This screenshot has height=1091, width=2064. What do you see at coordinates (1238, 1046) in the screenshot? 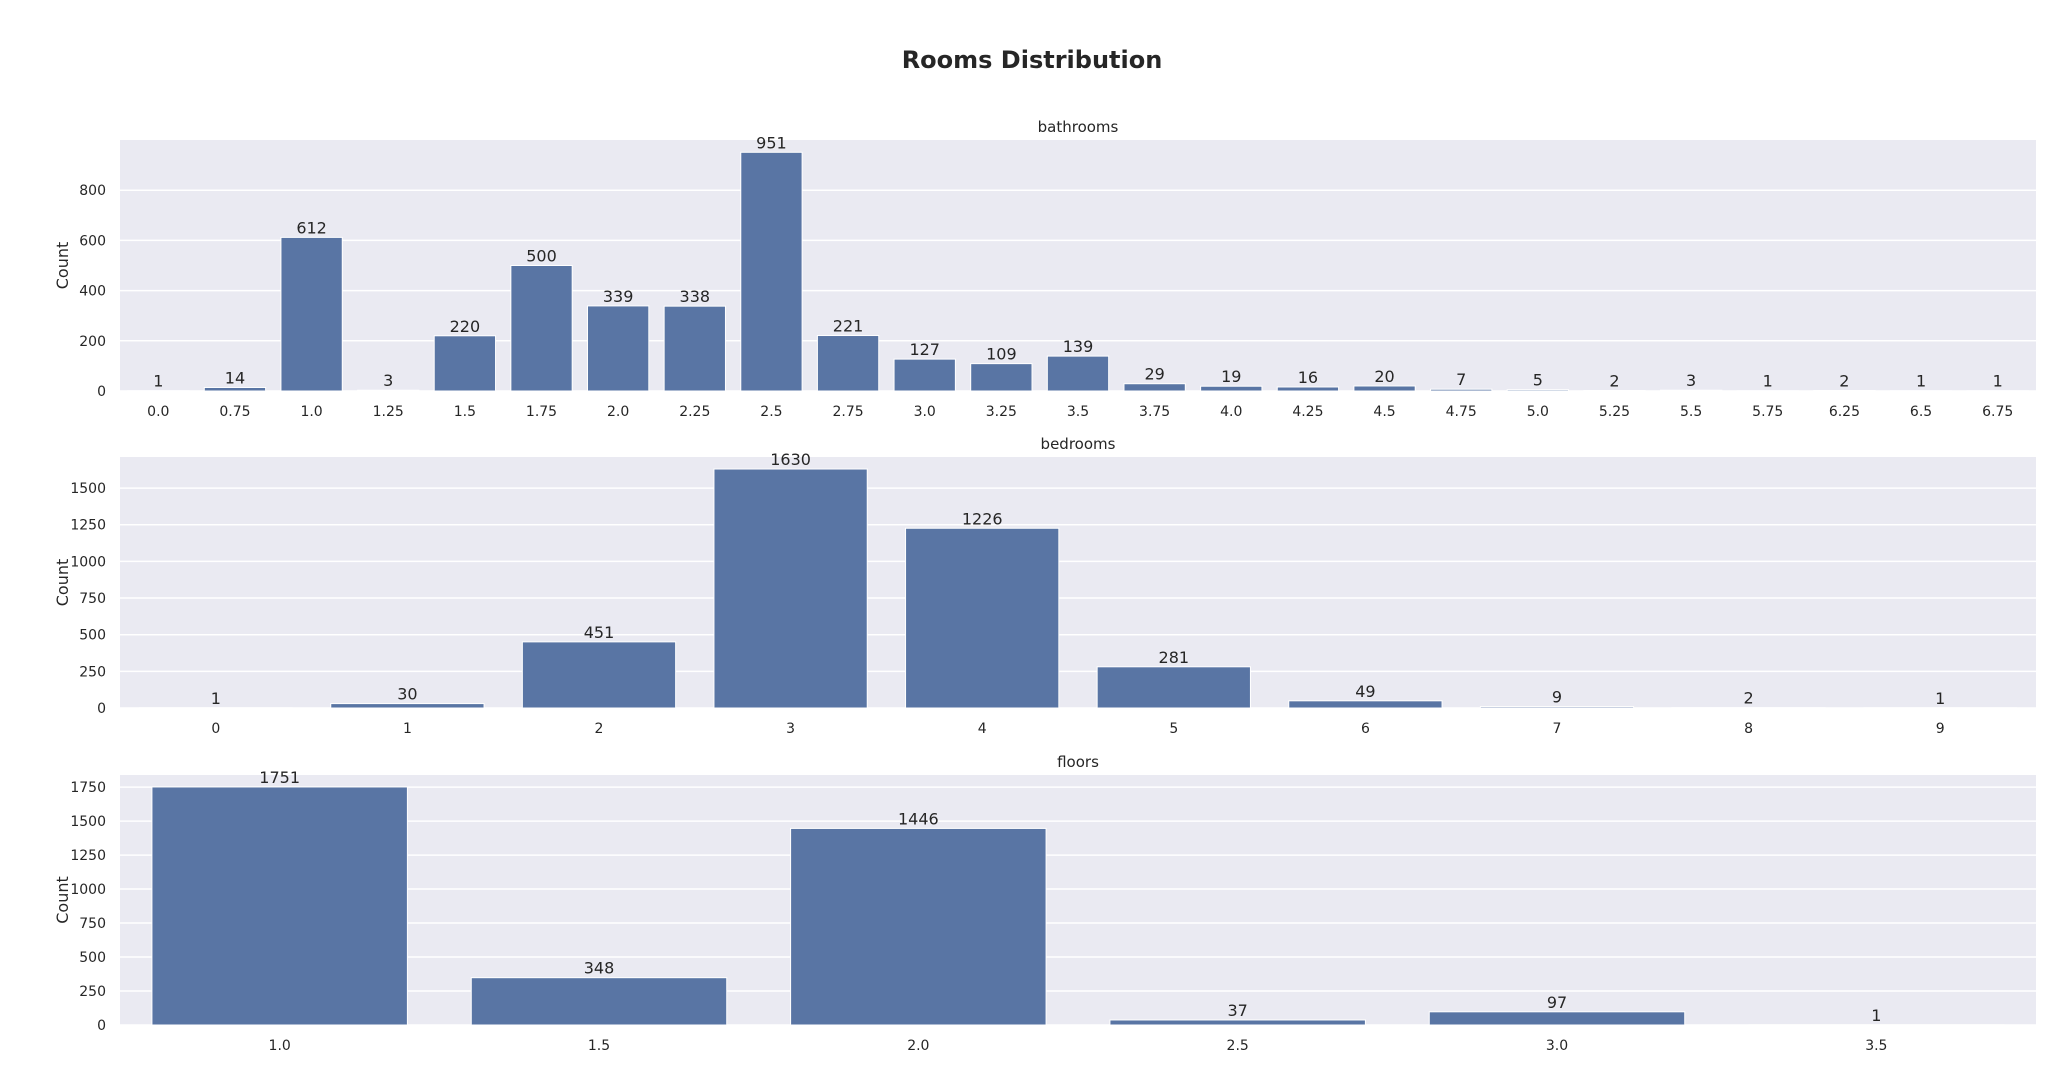
I see `x-tick-label: 2.5` at bounding box center [1238, 1046].